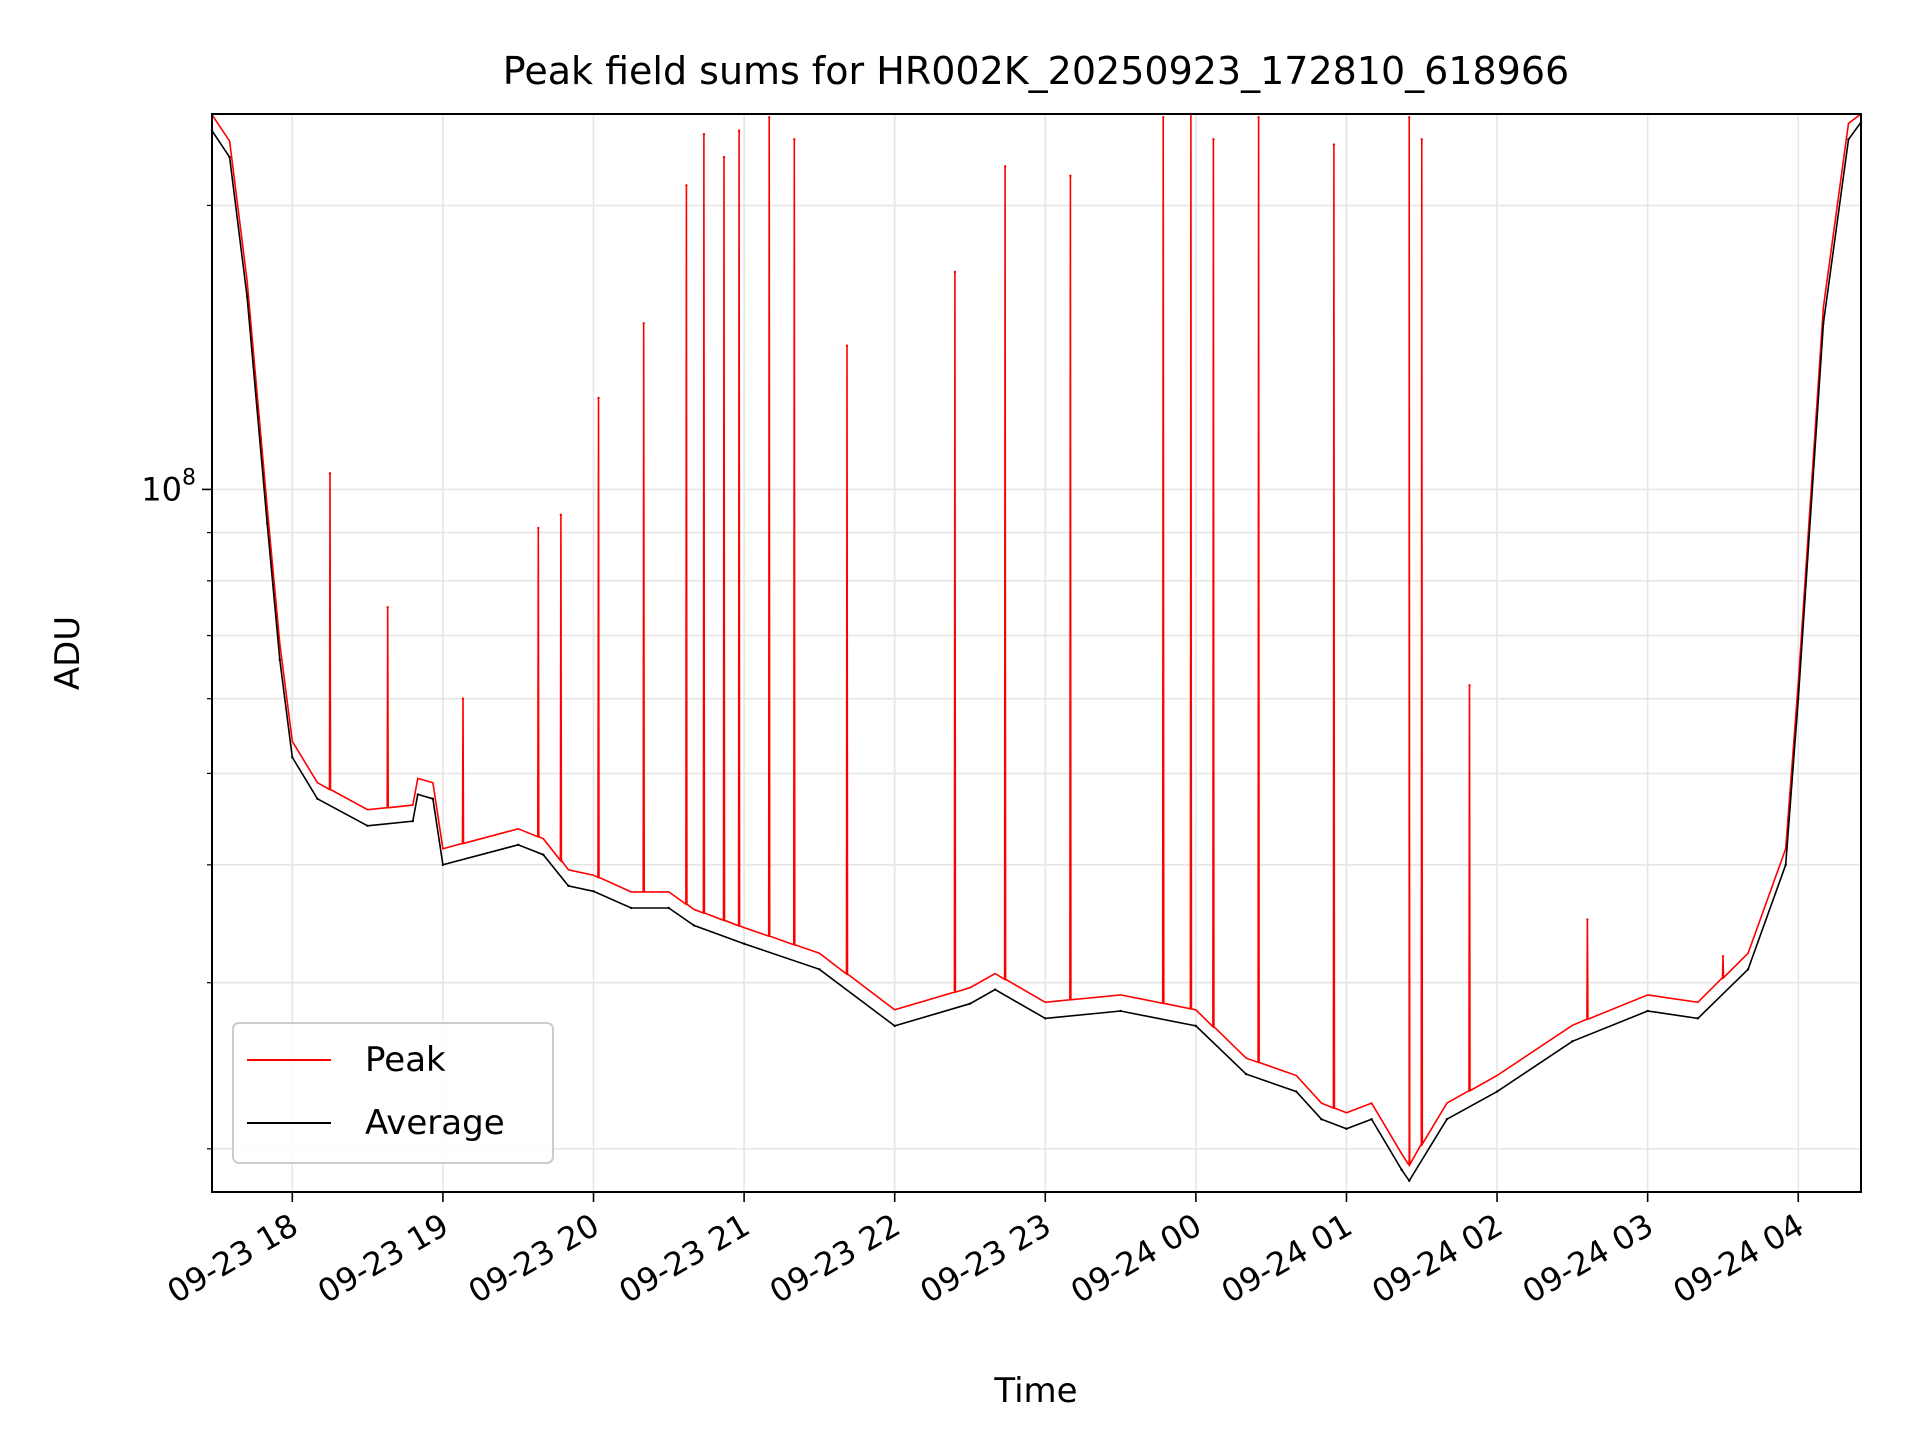 Image resolution: width=1920 pixels, height=1440 pixels. I want to click on y-tick-label: 108, so click(168, 486).